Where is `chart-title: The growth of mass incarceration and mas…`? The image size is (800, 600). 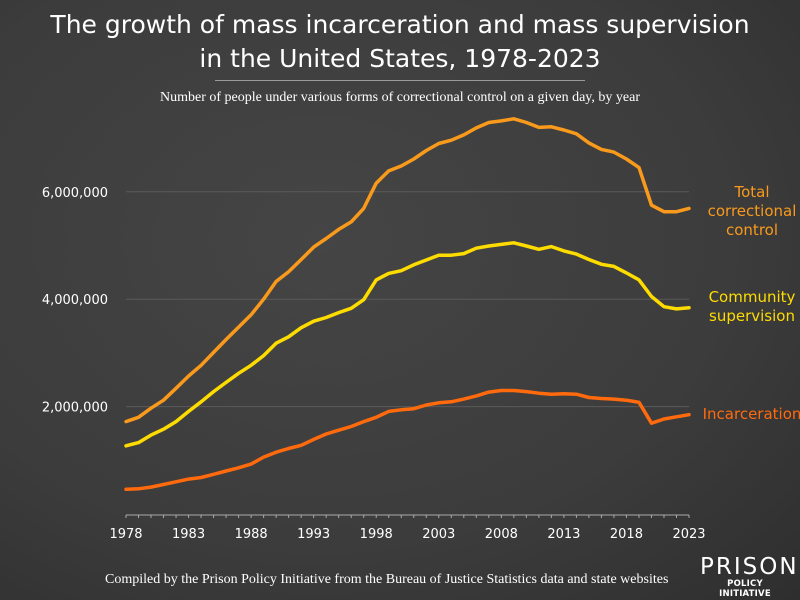
chart-title: The growth of mass incarceration and mas… is located at coordinates (400, 42).